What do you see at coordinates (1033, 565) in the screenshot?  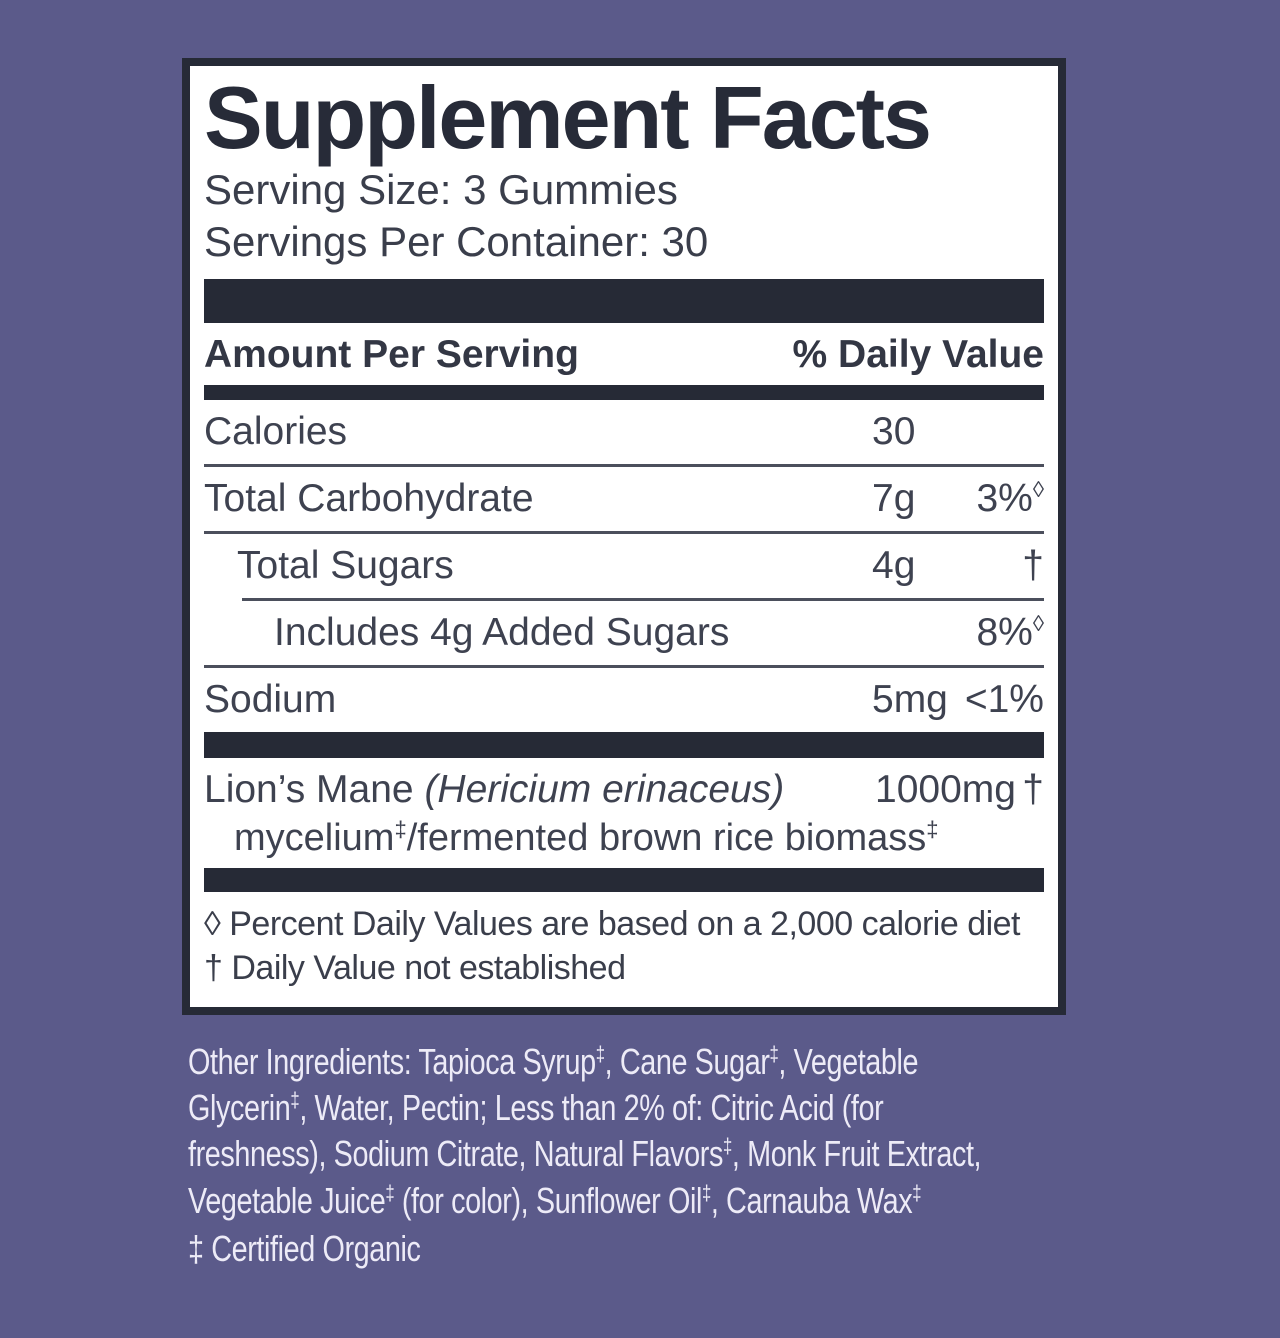 I see `dv-text: †` at bounding box center [1033, 565].